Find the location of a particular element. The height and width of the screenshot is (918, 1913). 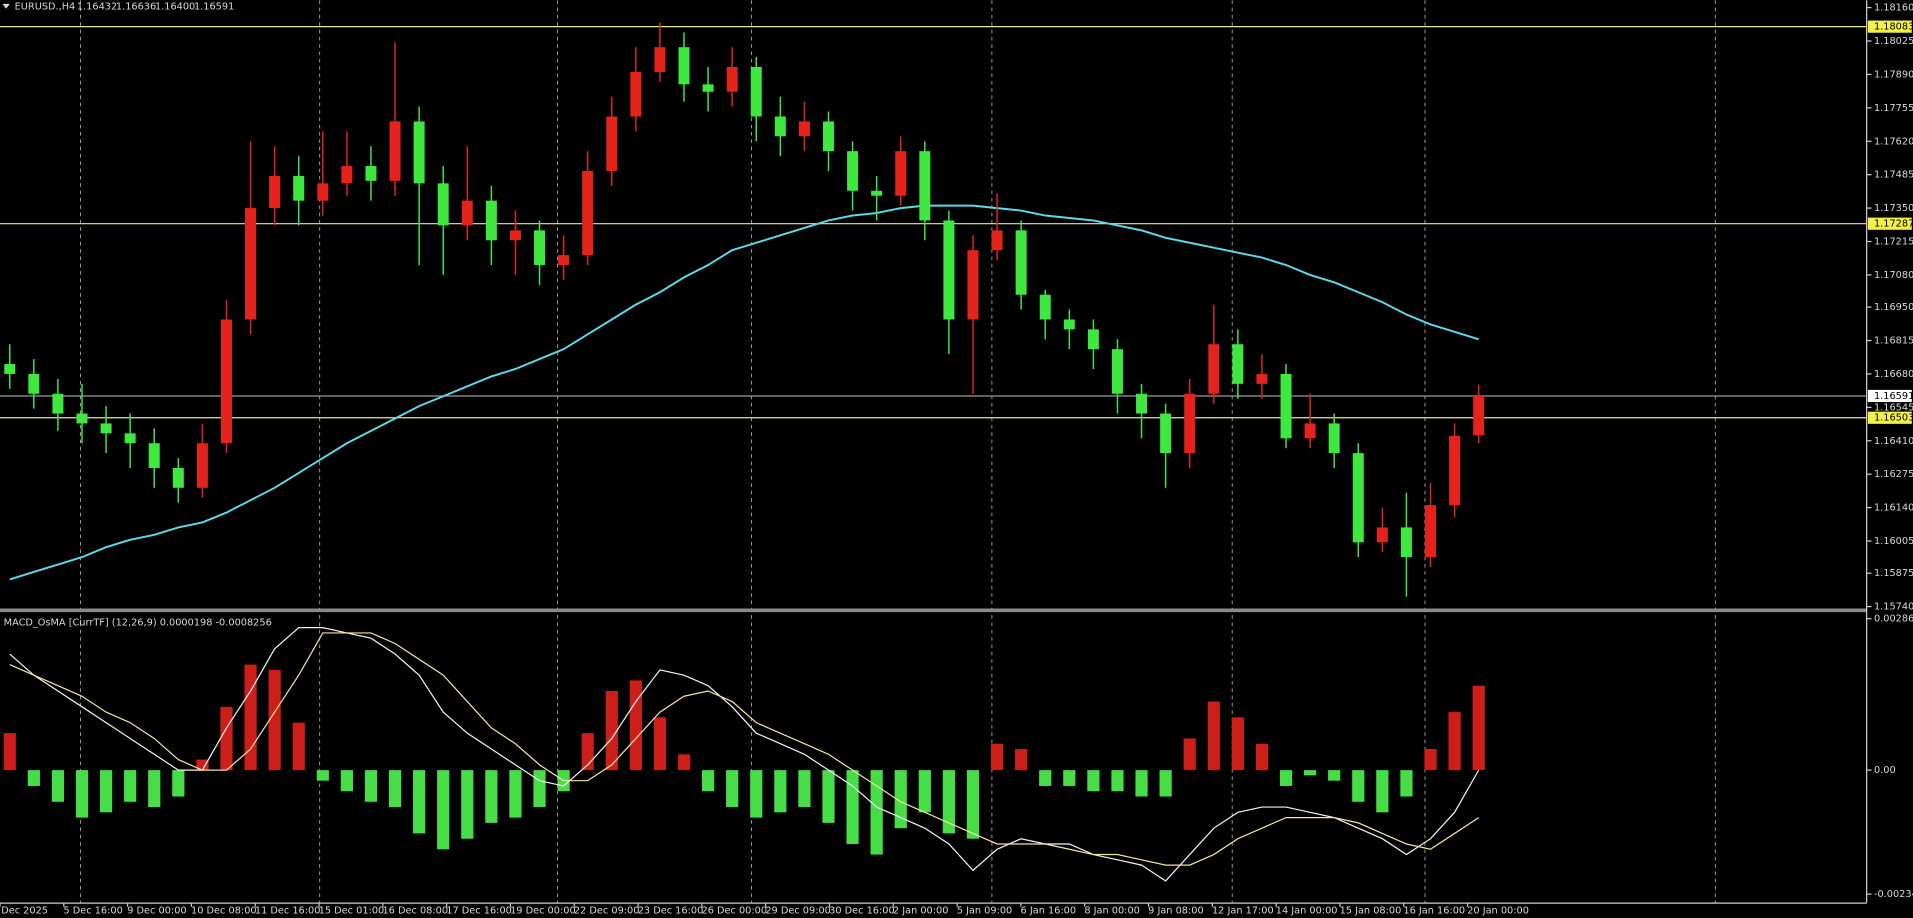

price-tick-label: 1.17350 is located at coordinates (1893, 208).